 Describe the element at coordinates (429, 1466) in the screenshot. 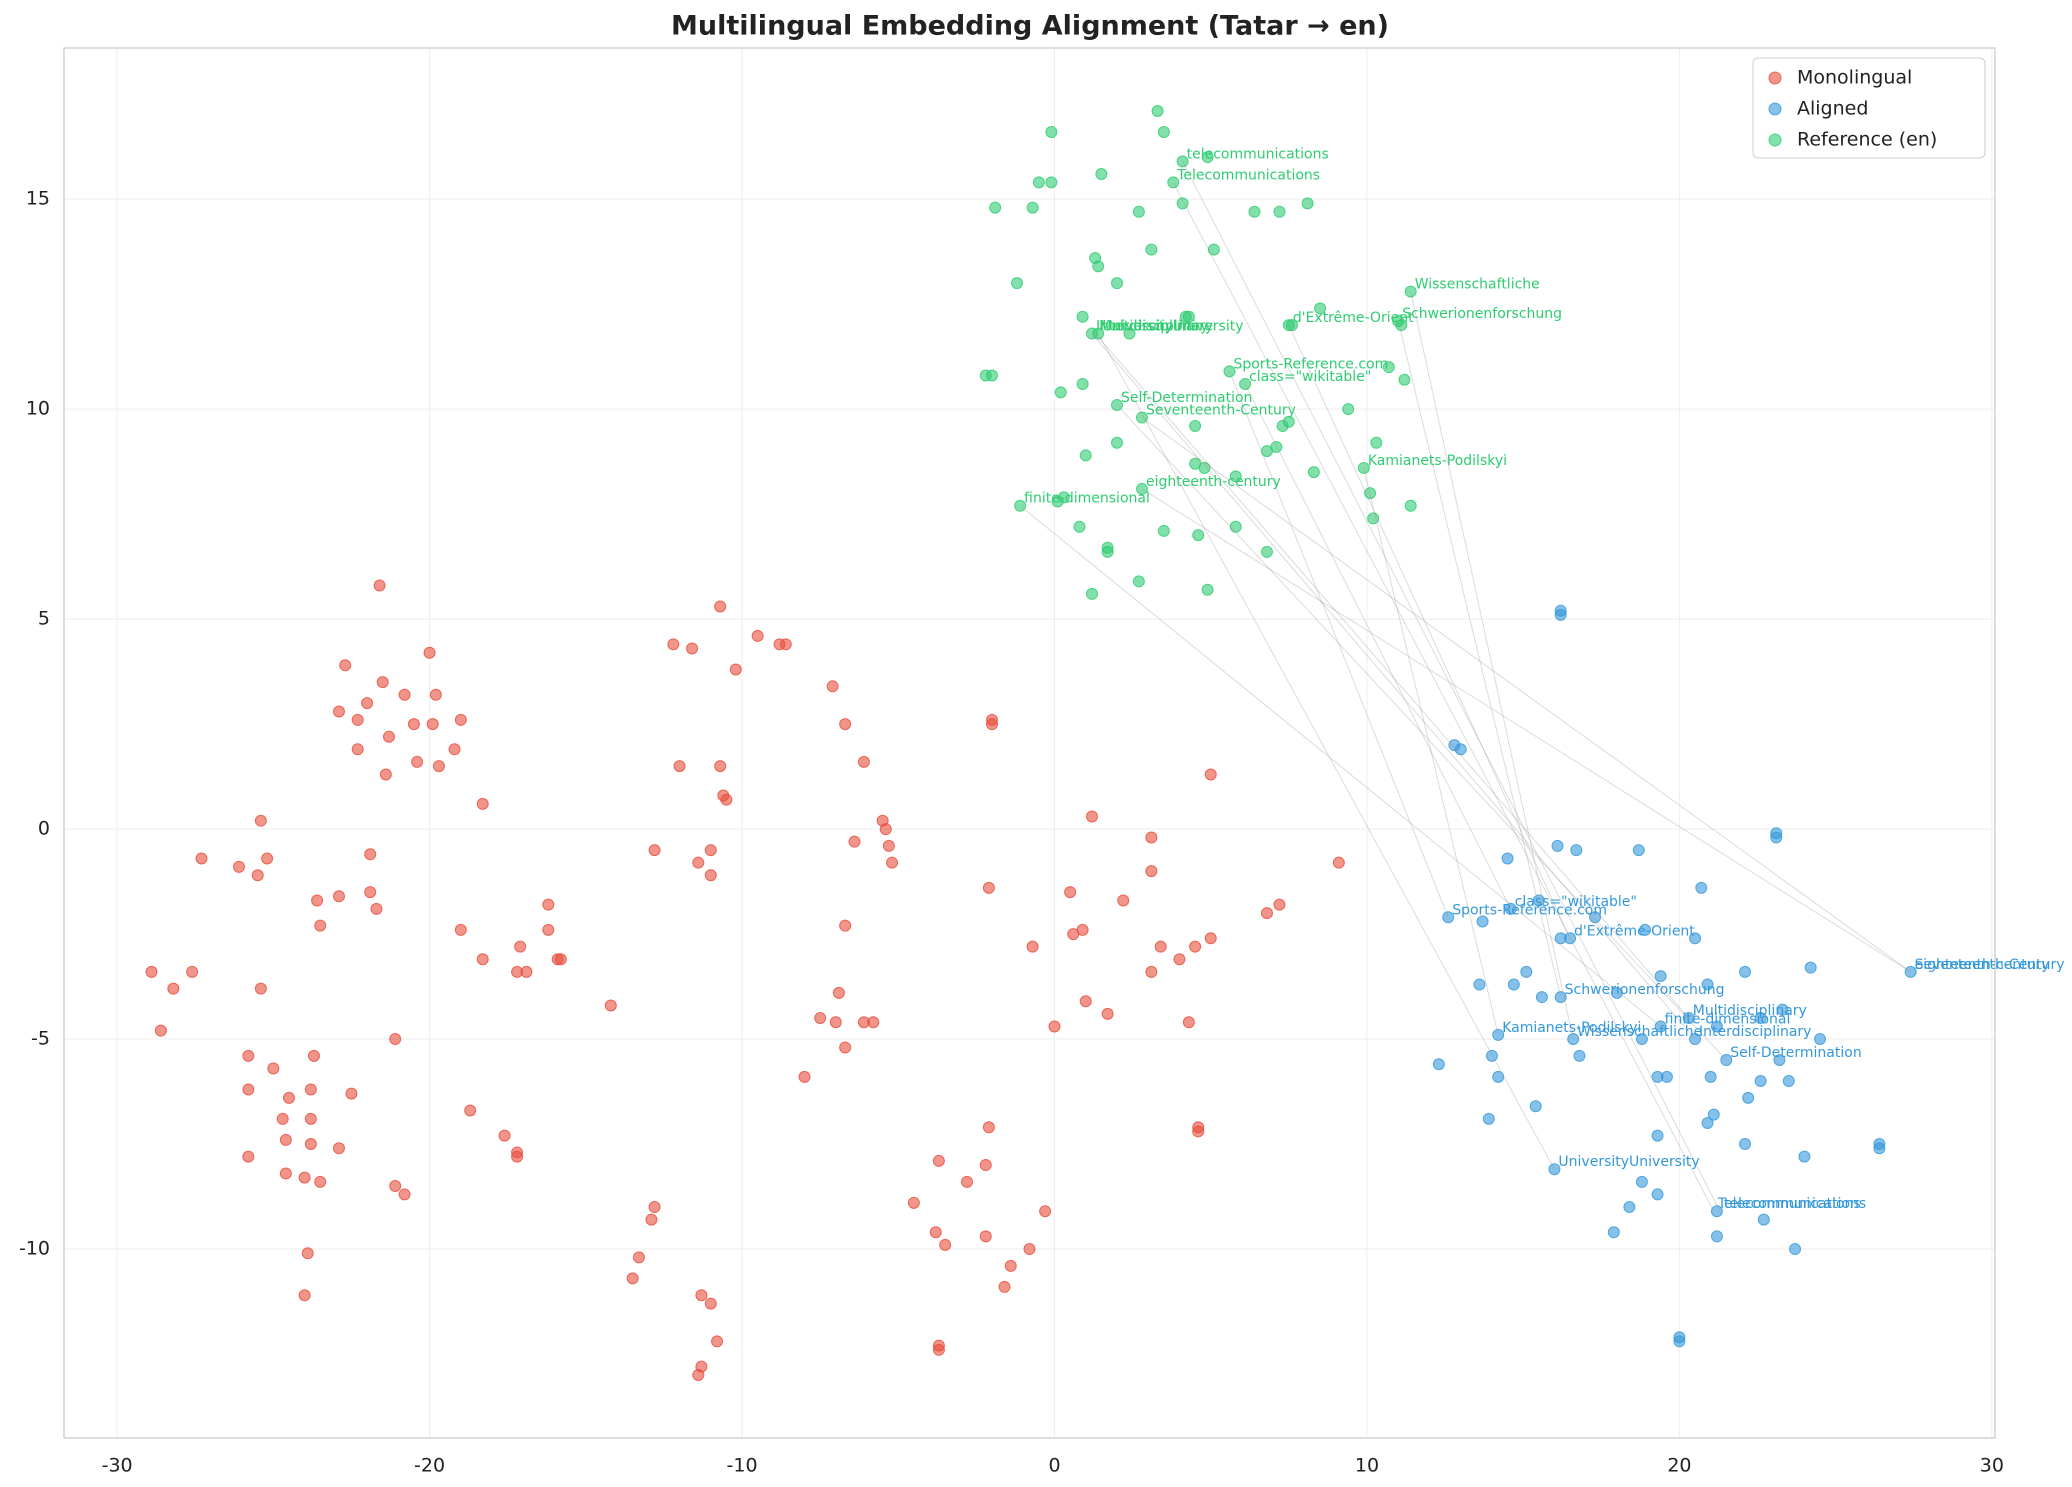

I see `x-tick-label: -20` at that location.